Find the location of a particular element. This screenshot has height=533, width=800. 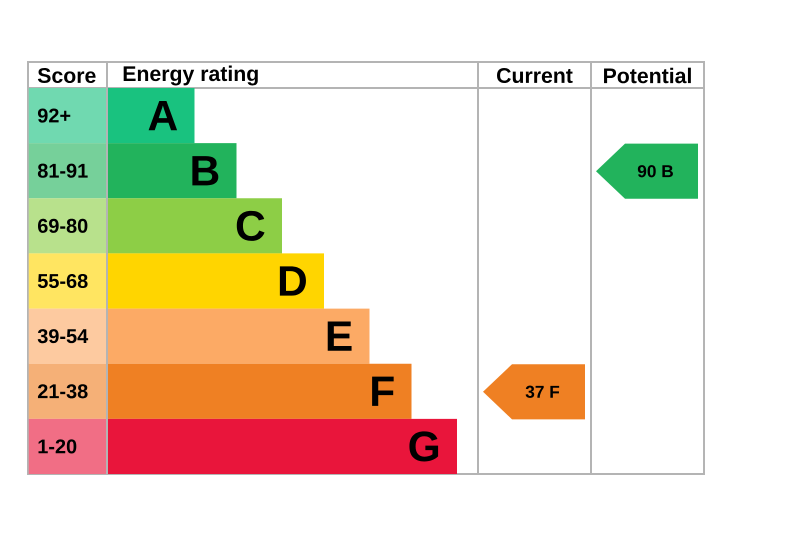

annotation: F is located at coordinates (383, 391).